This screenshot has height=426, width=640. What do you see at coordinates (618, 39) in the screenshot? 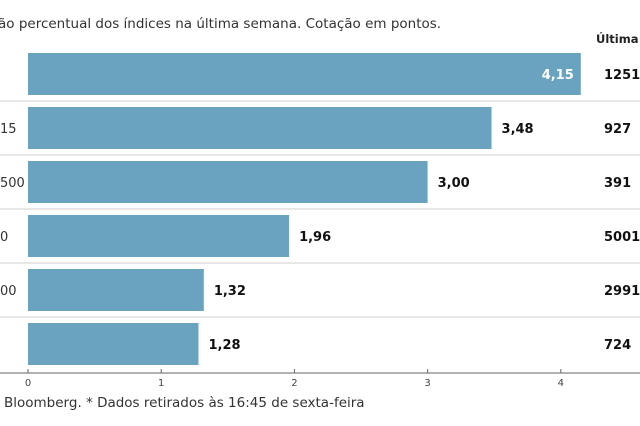
I see `last-quote-column-header: Última c` at bounding box center [618, 39].